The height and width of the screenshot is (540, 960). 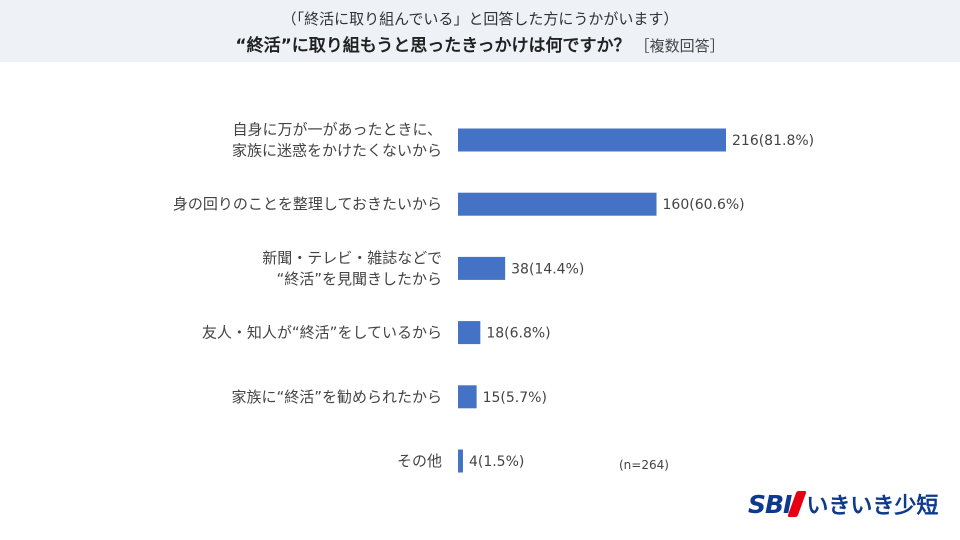 What do you see at coordinates (518, 334) in the screenshot?
I see `data-label-3: 18(6.8%)` at bounding box center [518, 334].